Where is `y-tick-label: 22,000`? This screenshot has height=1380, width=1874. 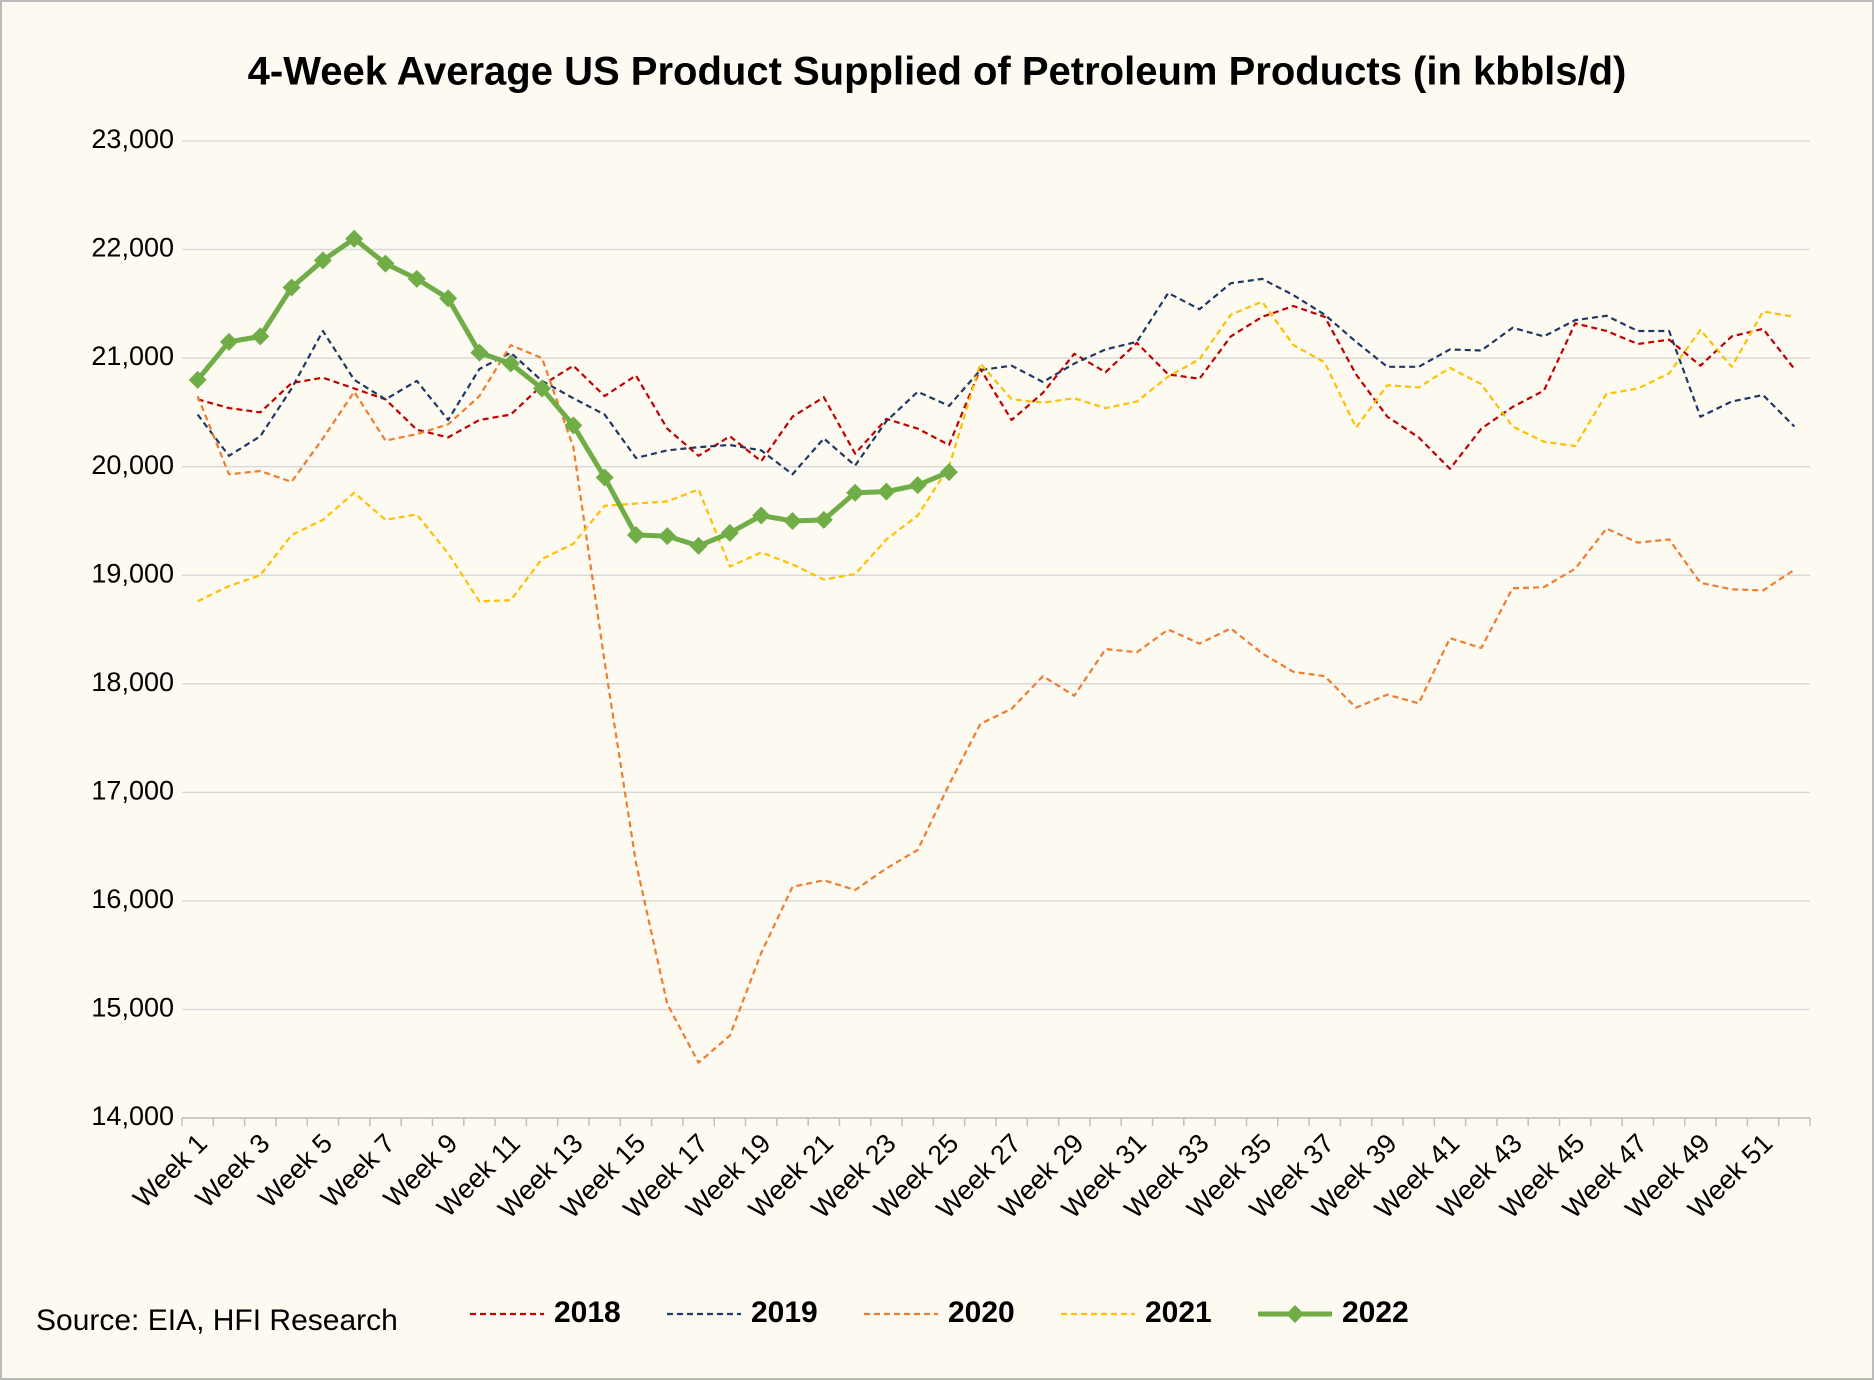
y-tick-label: 22,000 is located at coordinates (132, 248).